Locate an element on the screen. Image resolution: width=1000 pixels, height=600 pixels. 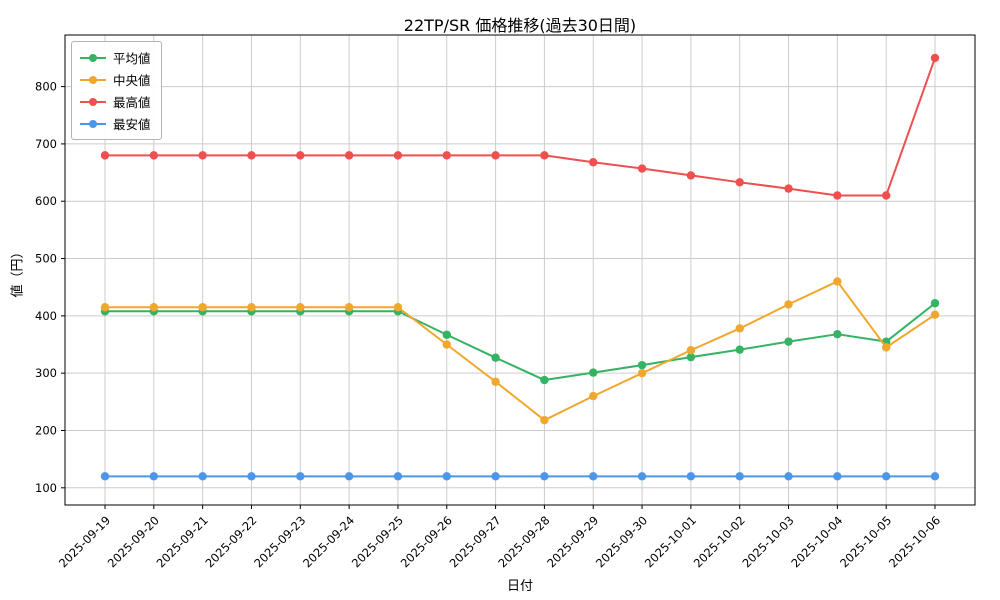
legend-marker-mean-icon is located at coordinates (93, 58).